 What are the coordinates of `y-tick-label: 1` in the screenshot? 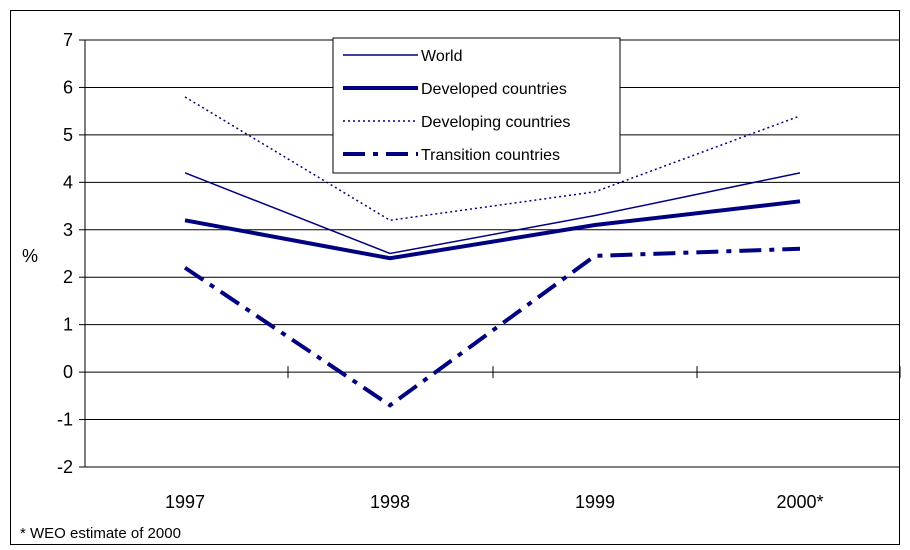 It's located at (68, 325).